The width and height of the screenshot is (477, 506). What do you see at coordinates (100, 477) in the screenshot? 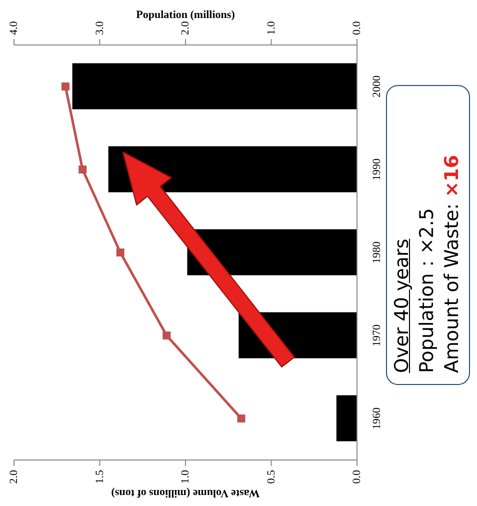
I see `x-tick-label: 1.5` at bounding box center [100, 477].